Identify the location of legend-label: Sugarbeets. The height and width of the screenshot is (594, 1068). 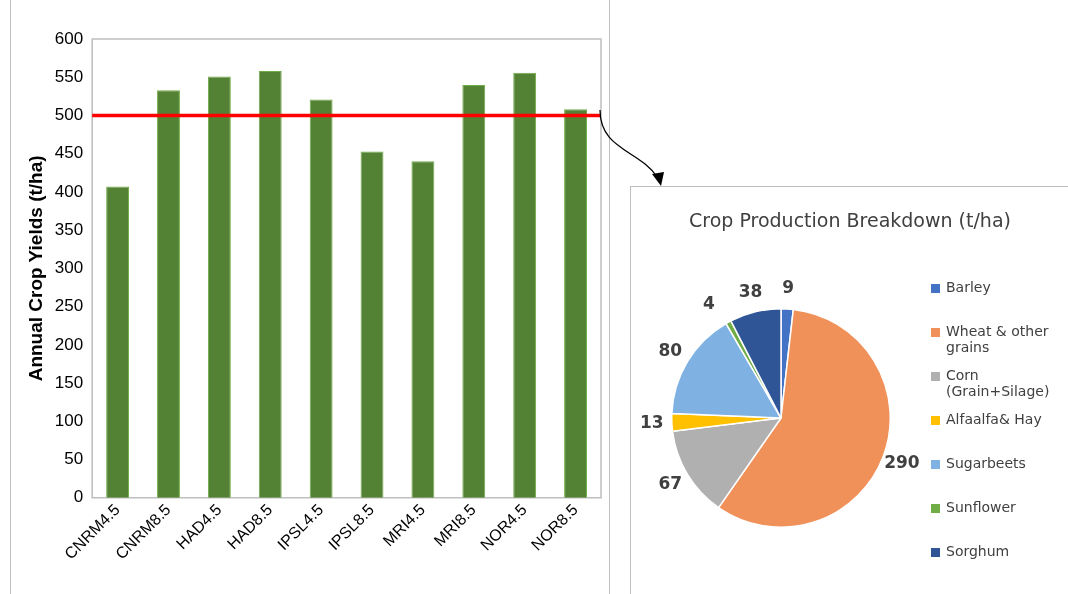
(986, 463).